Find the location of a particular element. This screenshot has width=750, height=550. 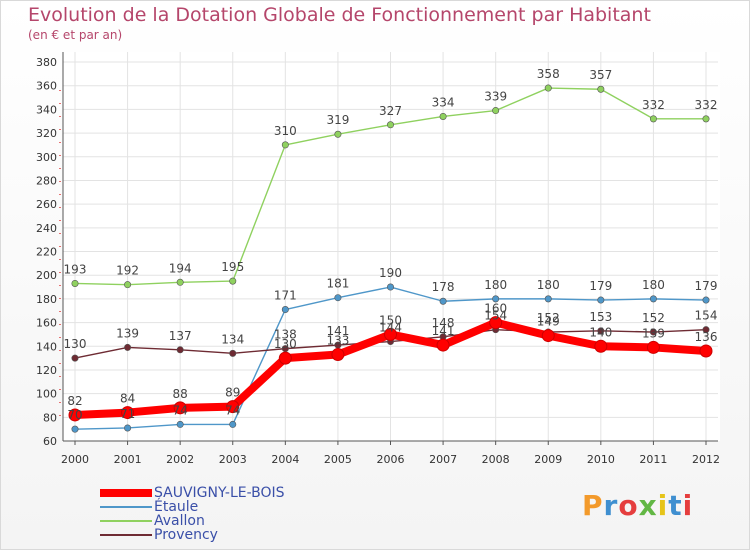

data-label: 195 is located at coordinates (232, 267).